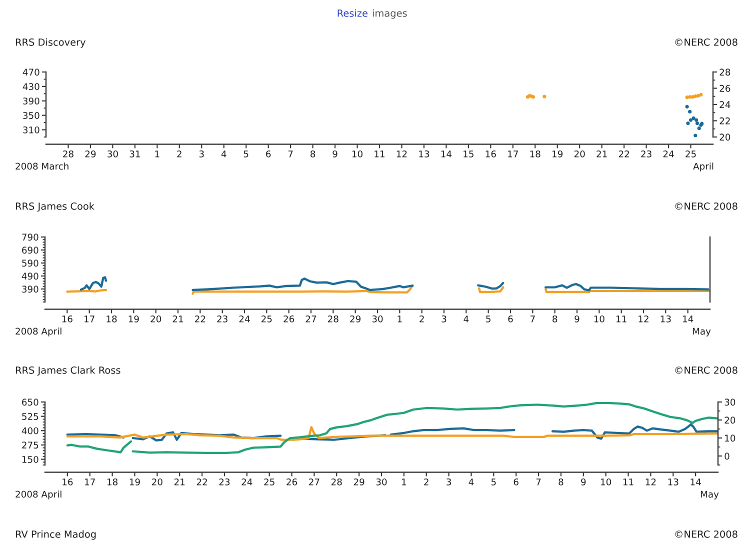 This screenshot has height=543, width=747. I want to click on x-tick-label: 10, so click(606, 482).